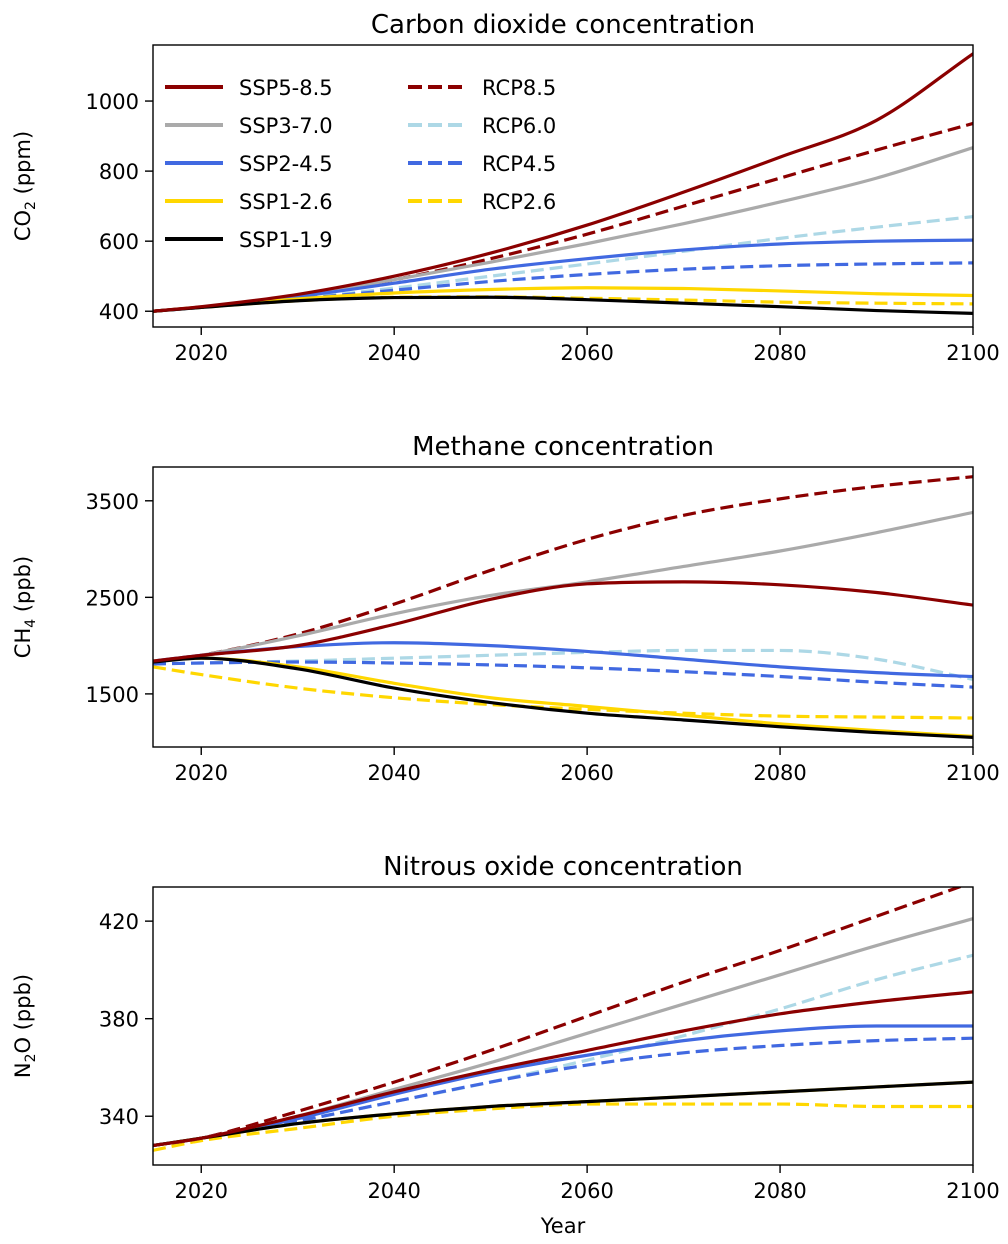 Image resolution: width=1008 pixels, height=1244 pixels. I want to click on legend-item-rcp8-5: RCP8.5, so click(482, 88).